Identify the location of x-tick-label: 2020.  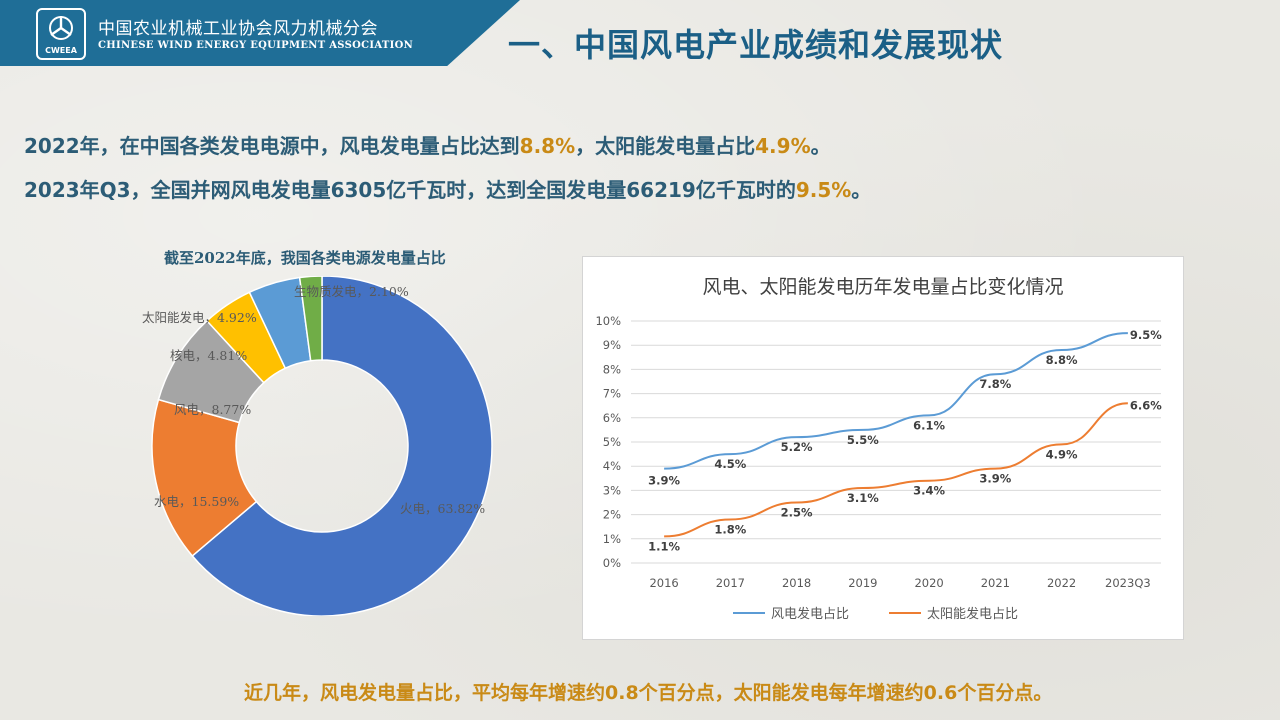
(928, 583).